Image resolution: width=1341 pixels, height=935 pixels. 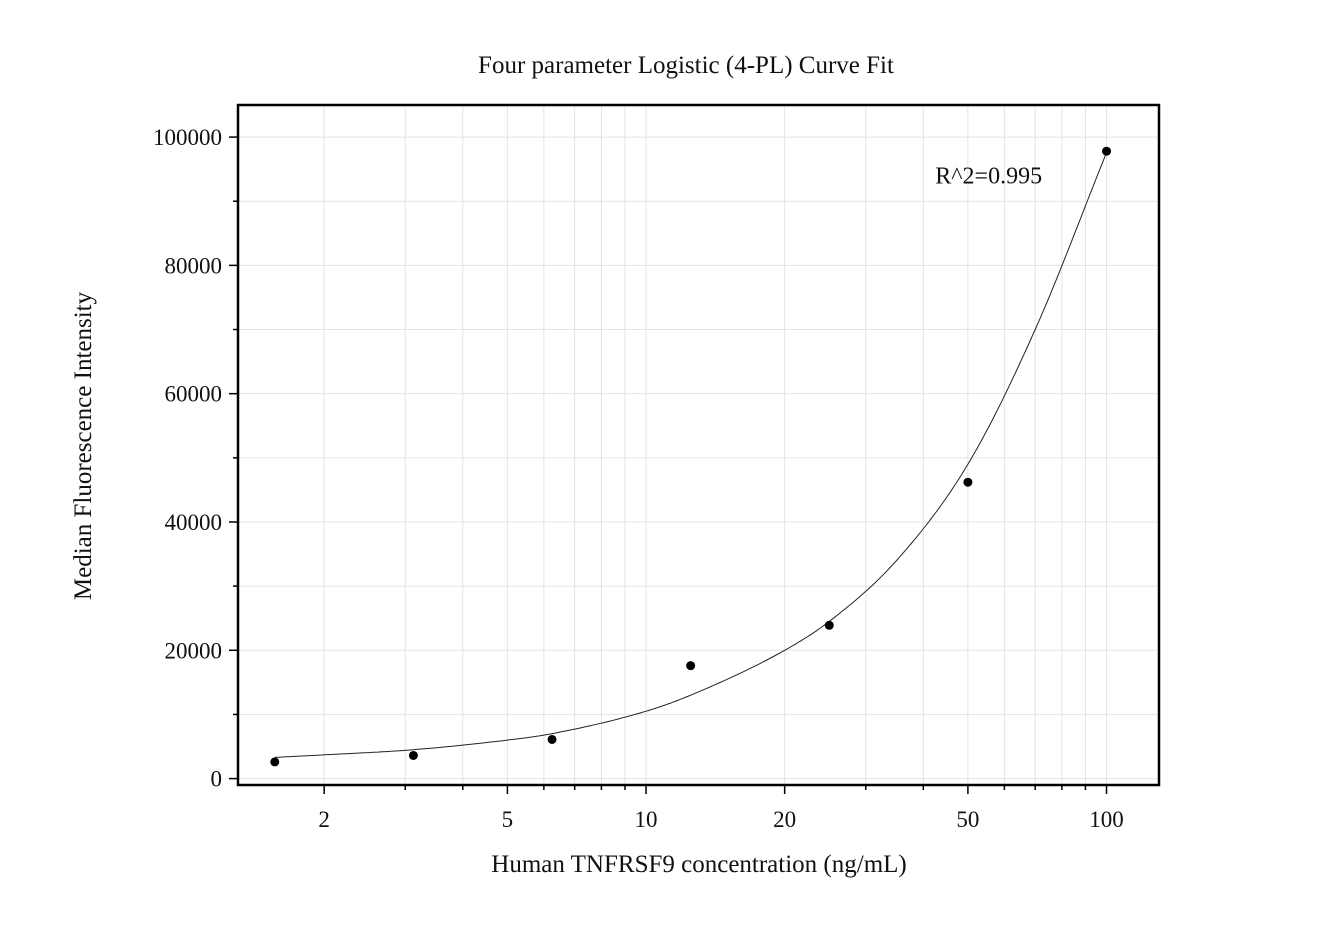 What do you see at coordinates (698, 864) in the screenshot?
I see `x-axis-label: Human TNFRSF9 concentration (ng/mL)` at bounding box center [698, 864].